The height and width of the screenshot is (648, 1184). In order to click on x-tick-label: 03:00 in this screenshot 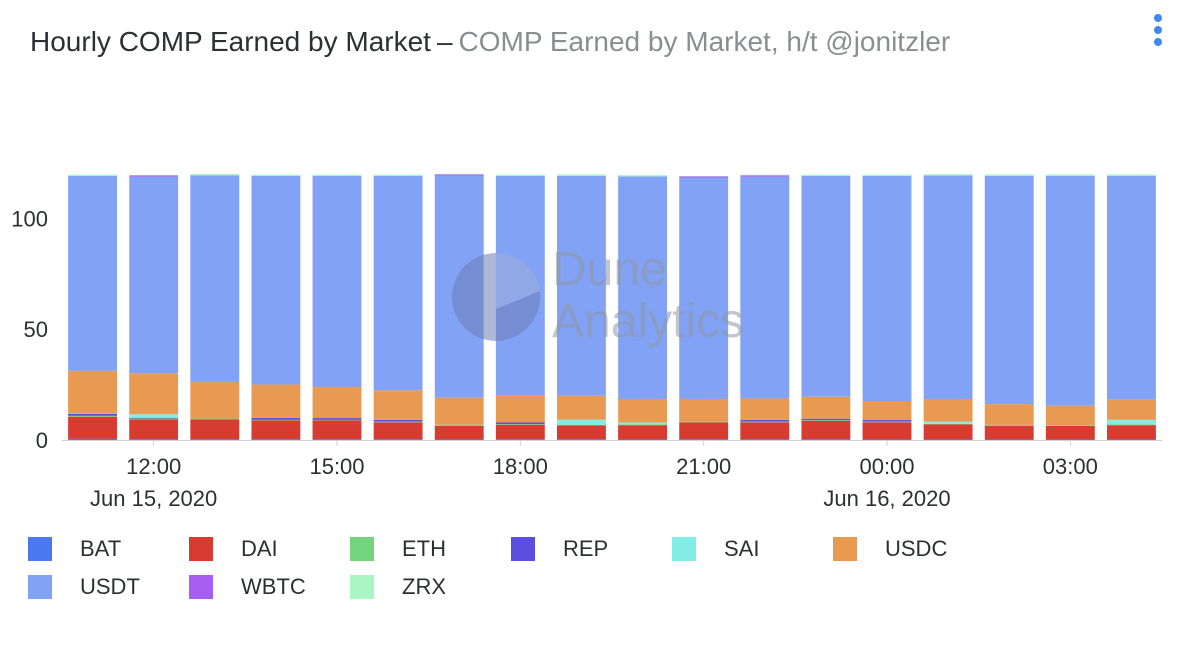, I will do `click(1070, 466)`.